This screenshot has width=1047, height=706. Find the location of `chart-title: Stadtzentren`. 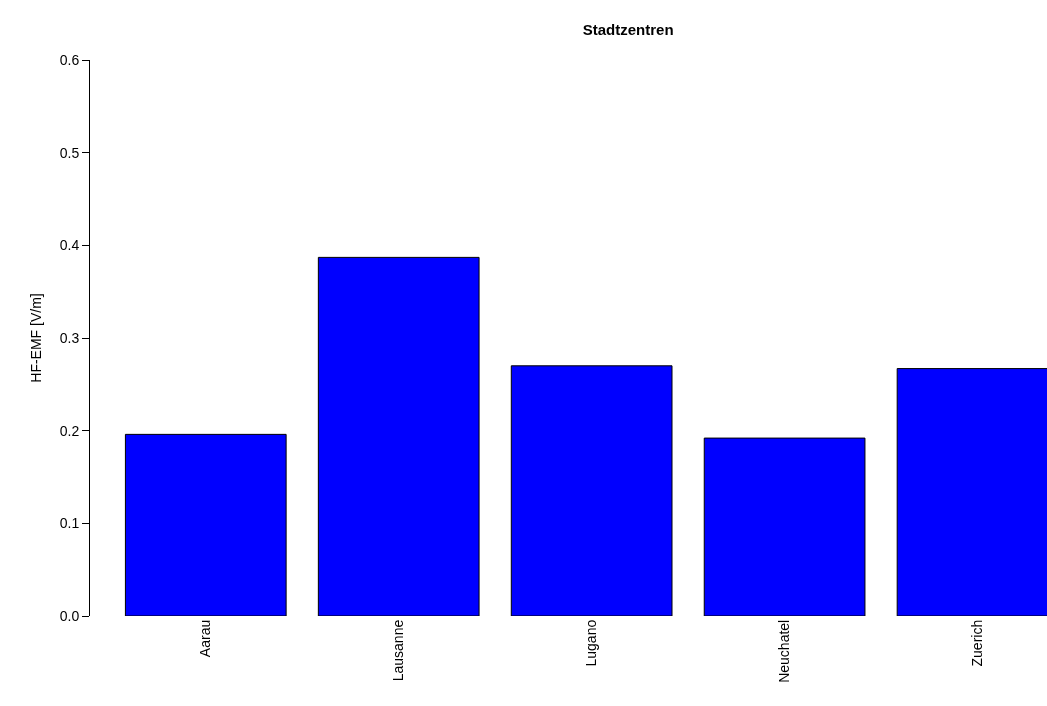

chart-title: Stadtzentren is located at coordinates (628, 30).